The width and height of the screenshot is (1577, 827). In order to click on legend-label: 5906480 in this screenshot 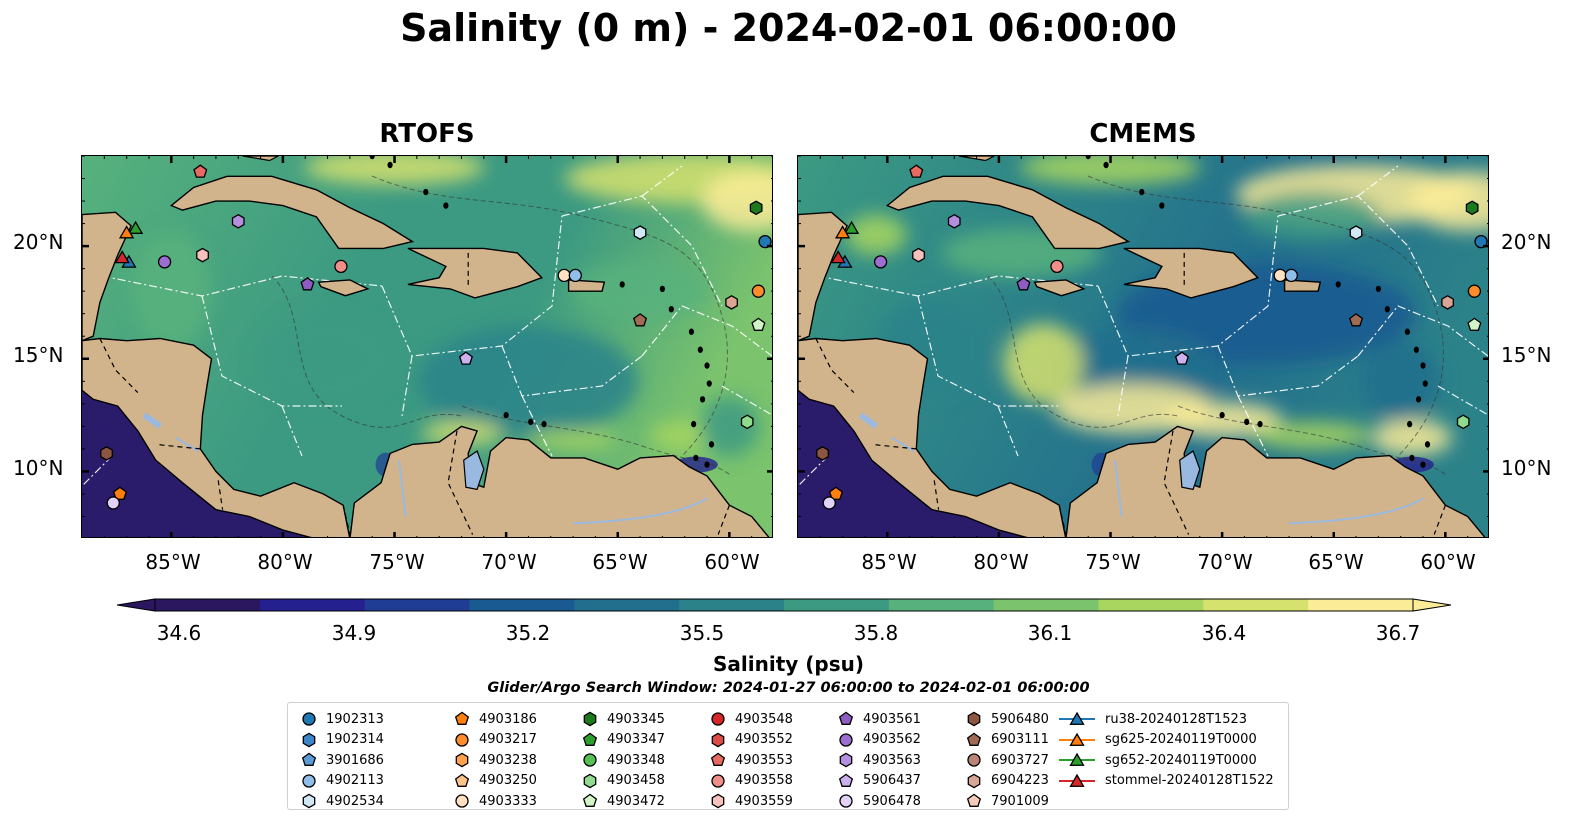, I will do `click(1020, 719)`.